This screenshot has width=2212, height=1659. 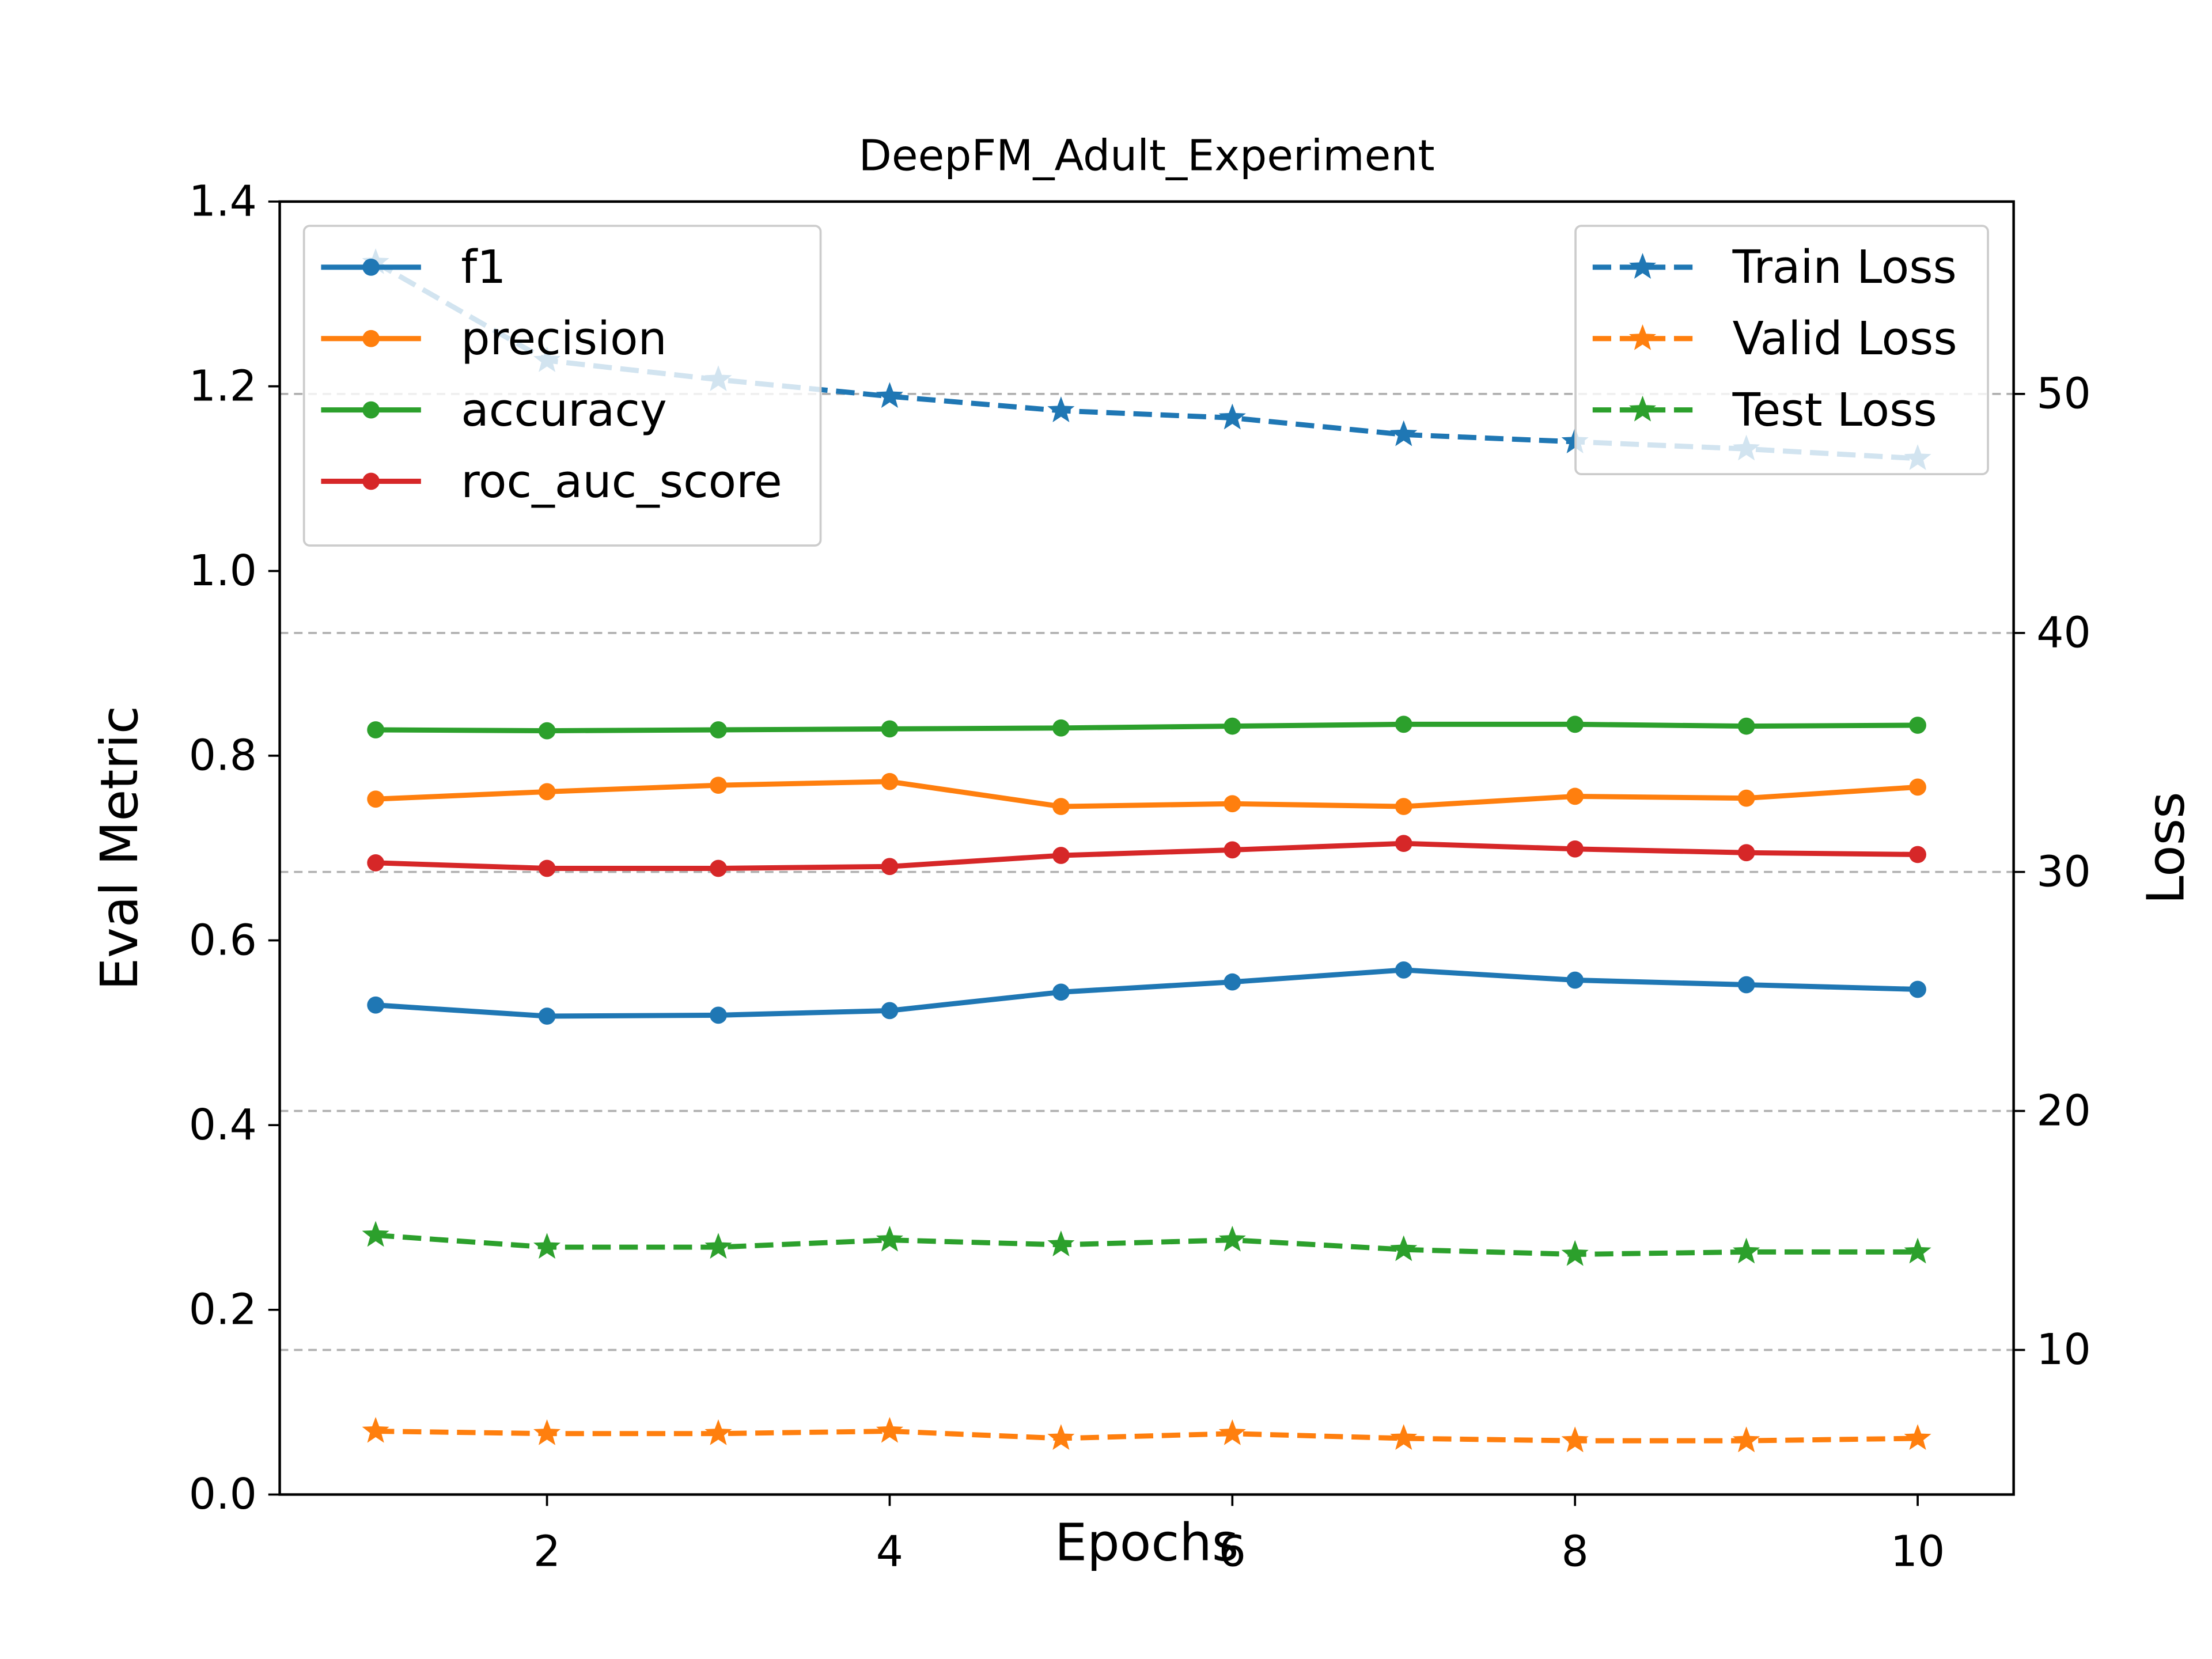 I want to click on legend-item-valid-loss: Valid Loss, so click(x=1774, y=338).